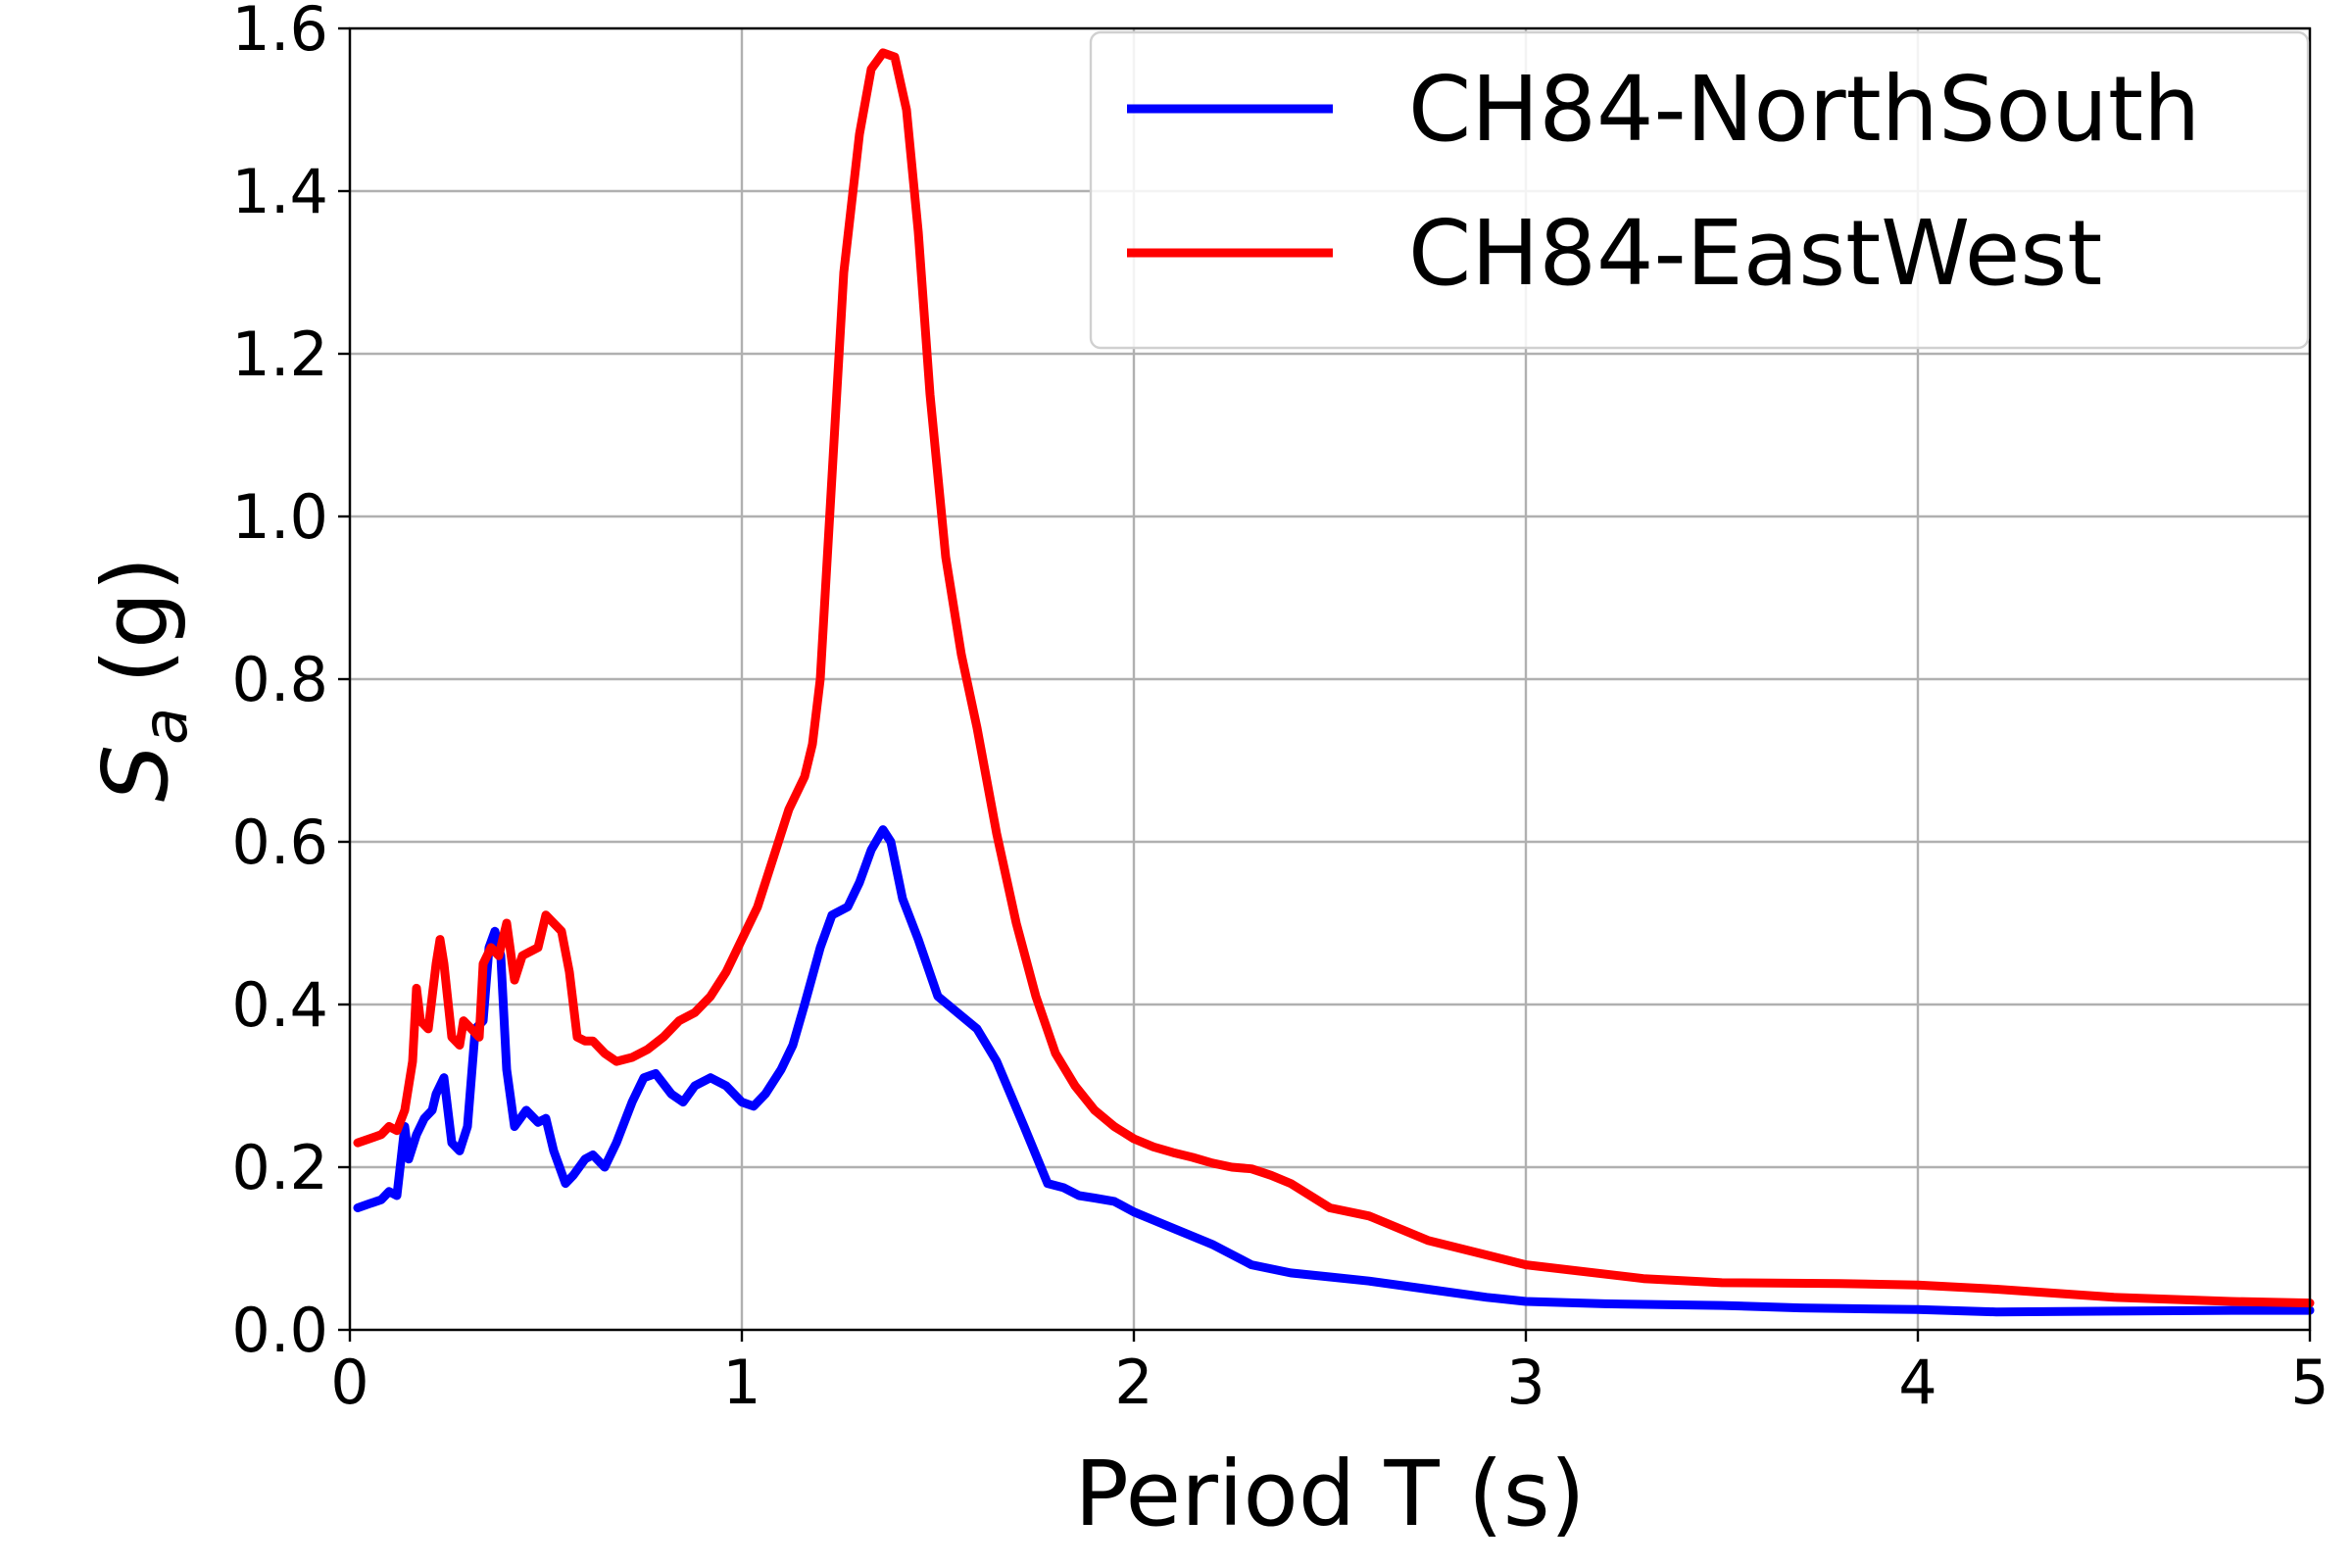  I want to click on x-tick-label: 0, so click(349, 1382).